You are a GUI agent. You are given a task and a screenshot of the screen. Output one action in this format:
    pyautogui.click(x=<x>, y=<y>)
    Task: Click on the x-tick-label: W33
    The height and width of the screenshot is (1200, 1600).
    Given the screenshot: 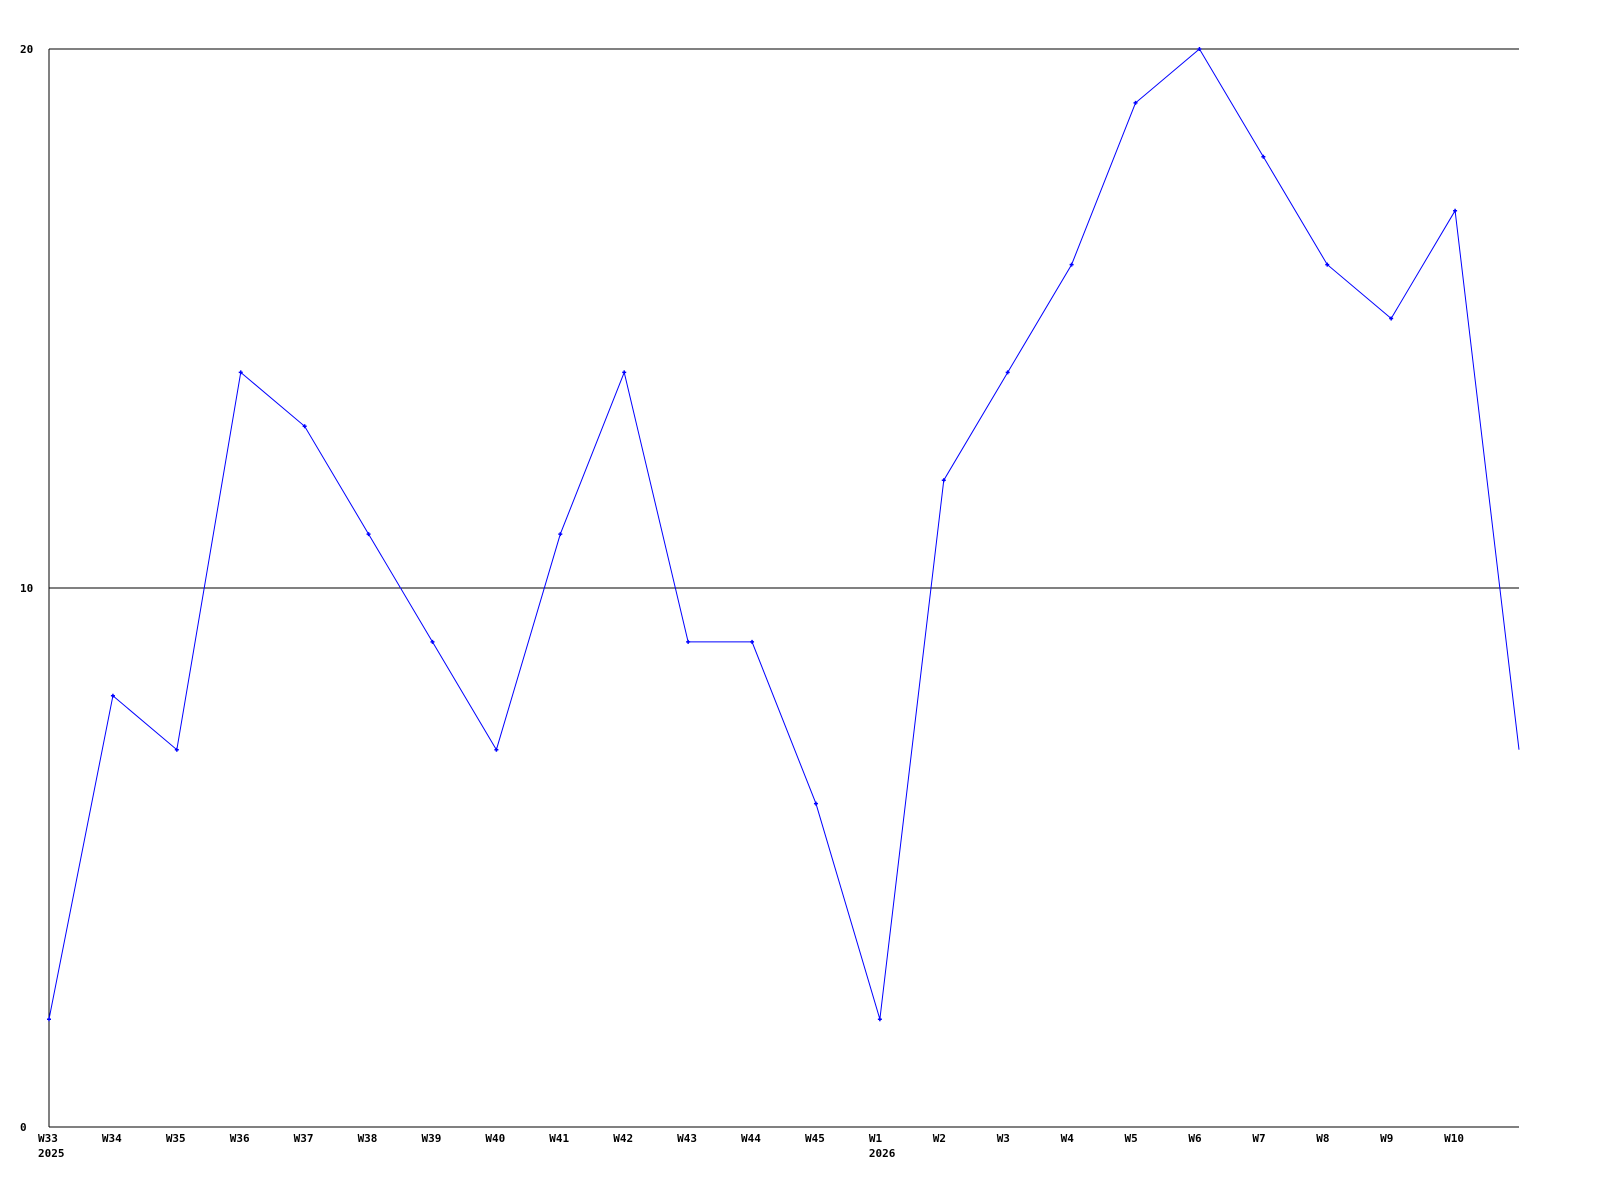 What is the action you would take?
    pyautogui.click(x=48, y=1138)
    